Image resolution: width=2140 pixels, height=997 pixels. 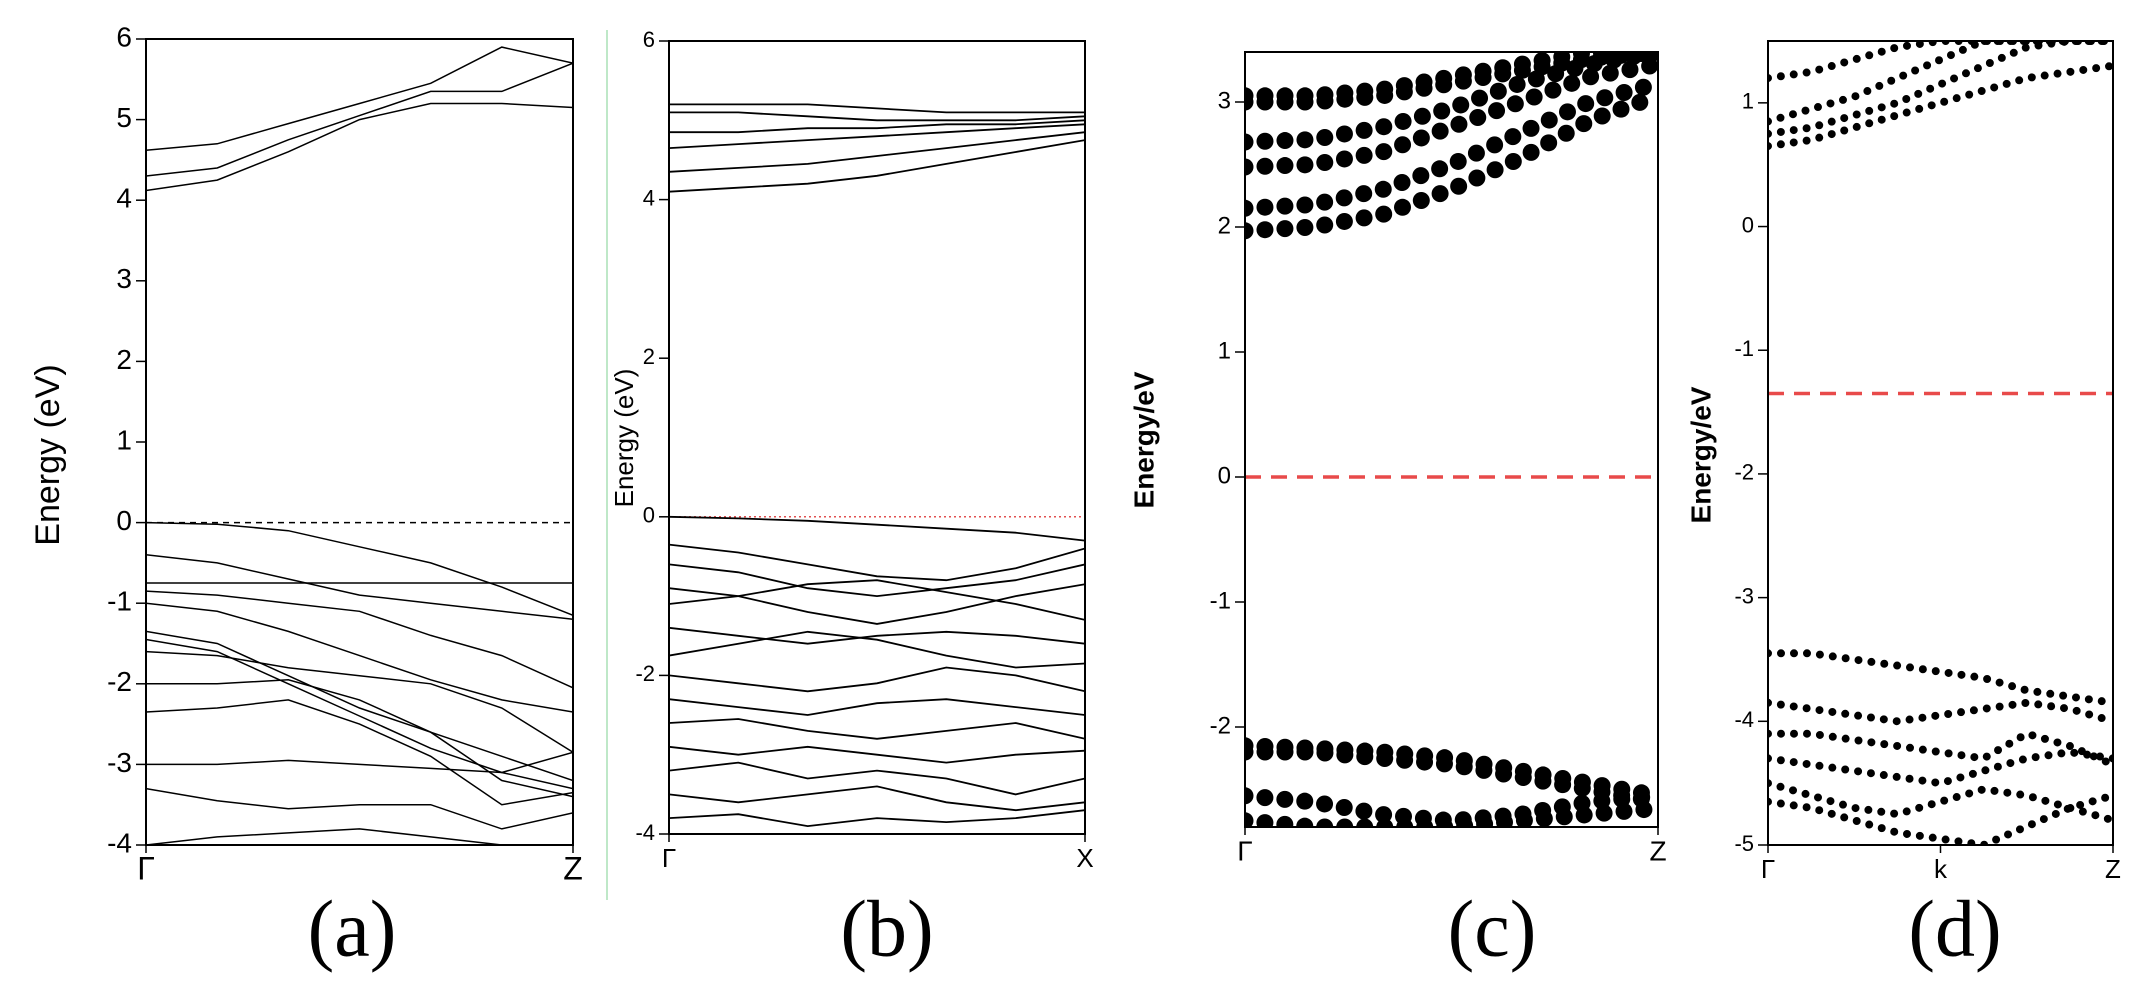 What do you see at coordinates (1492, 929) in the screenshot?
I see `panel-caption: (c)` at bounding box center [1492, 929].